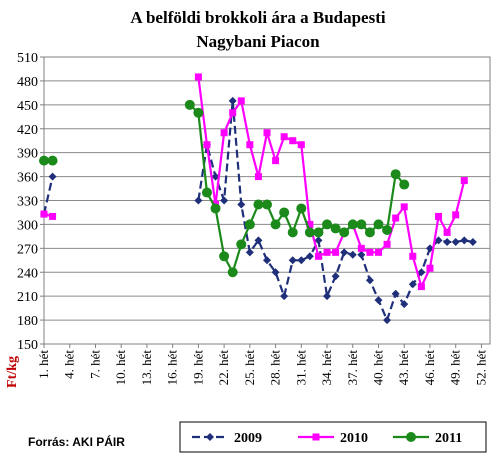 The width and height of the screenshot is (500, 458). What do you see at coordinates (223, 368) in the screenshot?
I see `x-tick-label: 22. hét` at bounding box center [223, 368].